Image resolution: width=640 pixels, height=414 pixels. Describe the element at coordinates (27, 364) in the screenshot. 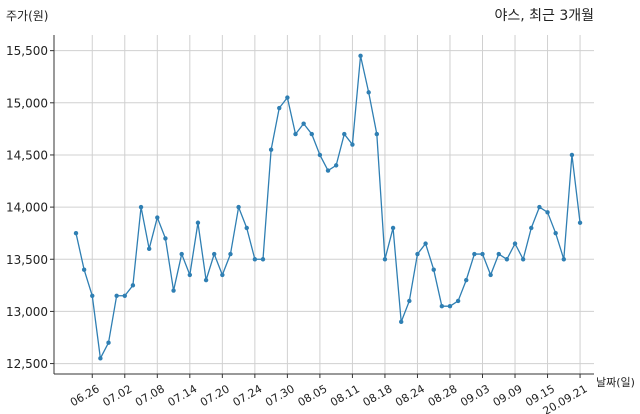

I see `y-tick-label: 12,500` at that location.